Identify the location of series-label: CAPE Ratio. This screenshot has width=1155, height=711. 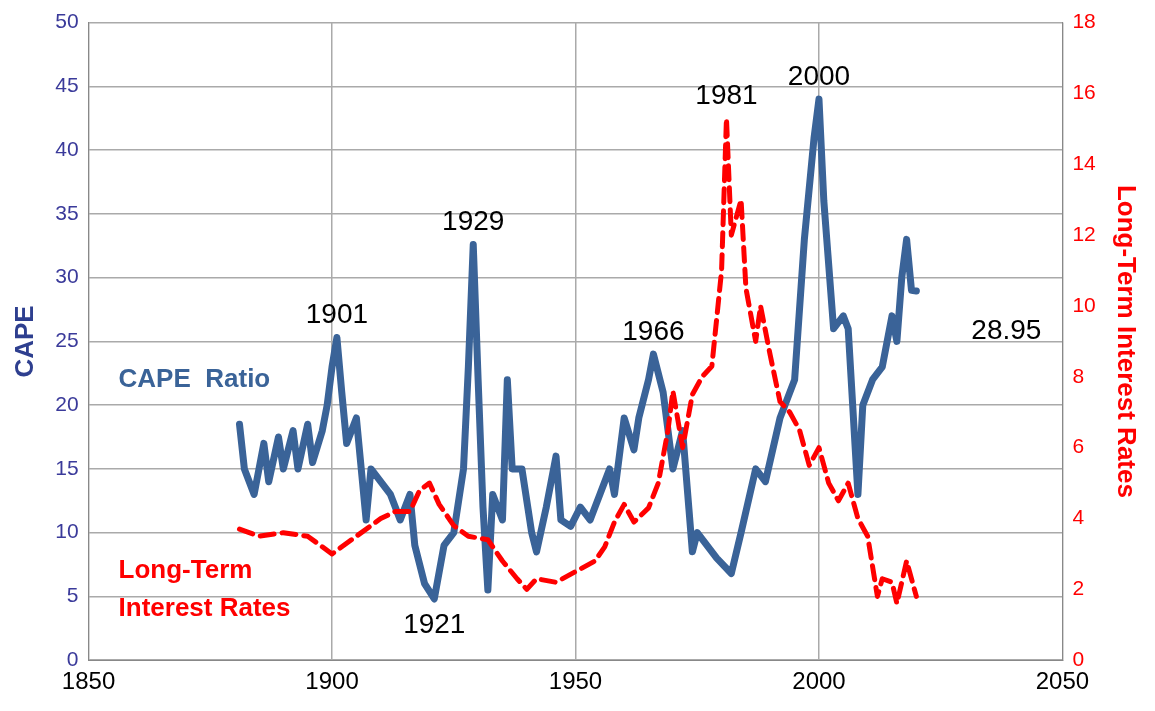
(194, 377).